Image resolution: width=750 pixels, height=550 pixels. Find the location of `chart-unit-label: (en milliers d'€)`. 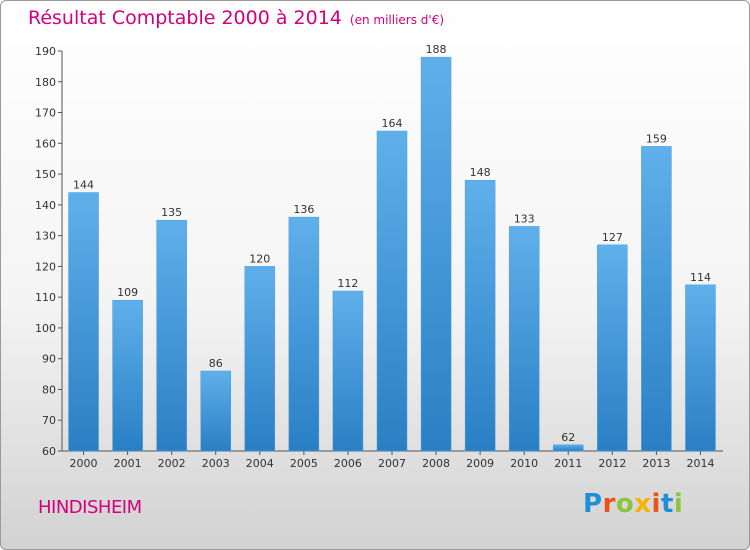

chart-unit-label: (en milliers d'€) is located at coordinates (397, 20).